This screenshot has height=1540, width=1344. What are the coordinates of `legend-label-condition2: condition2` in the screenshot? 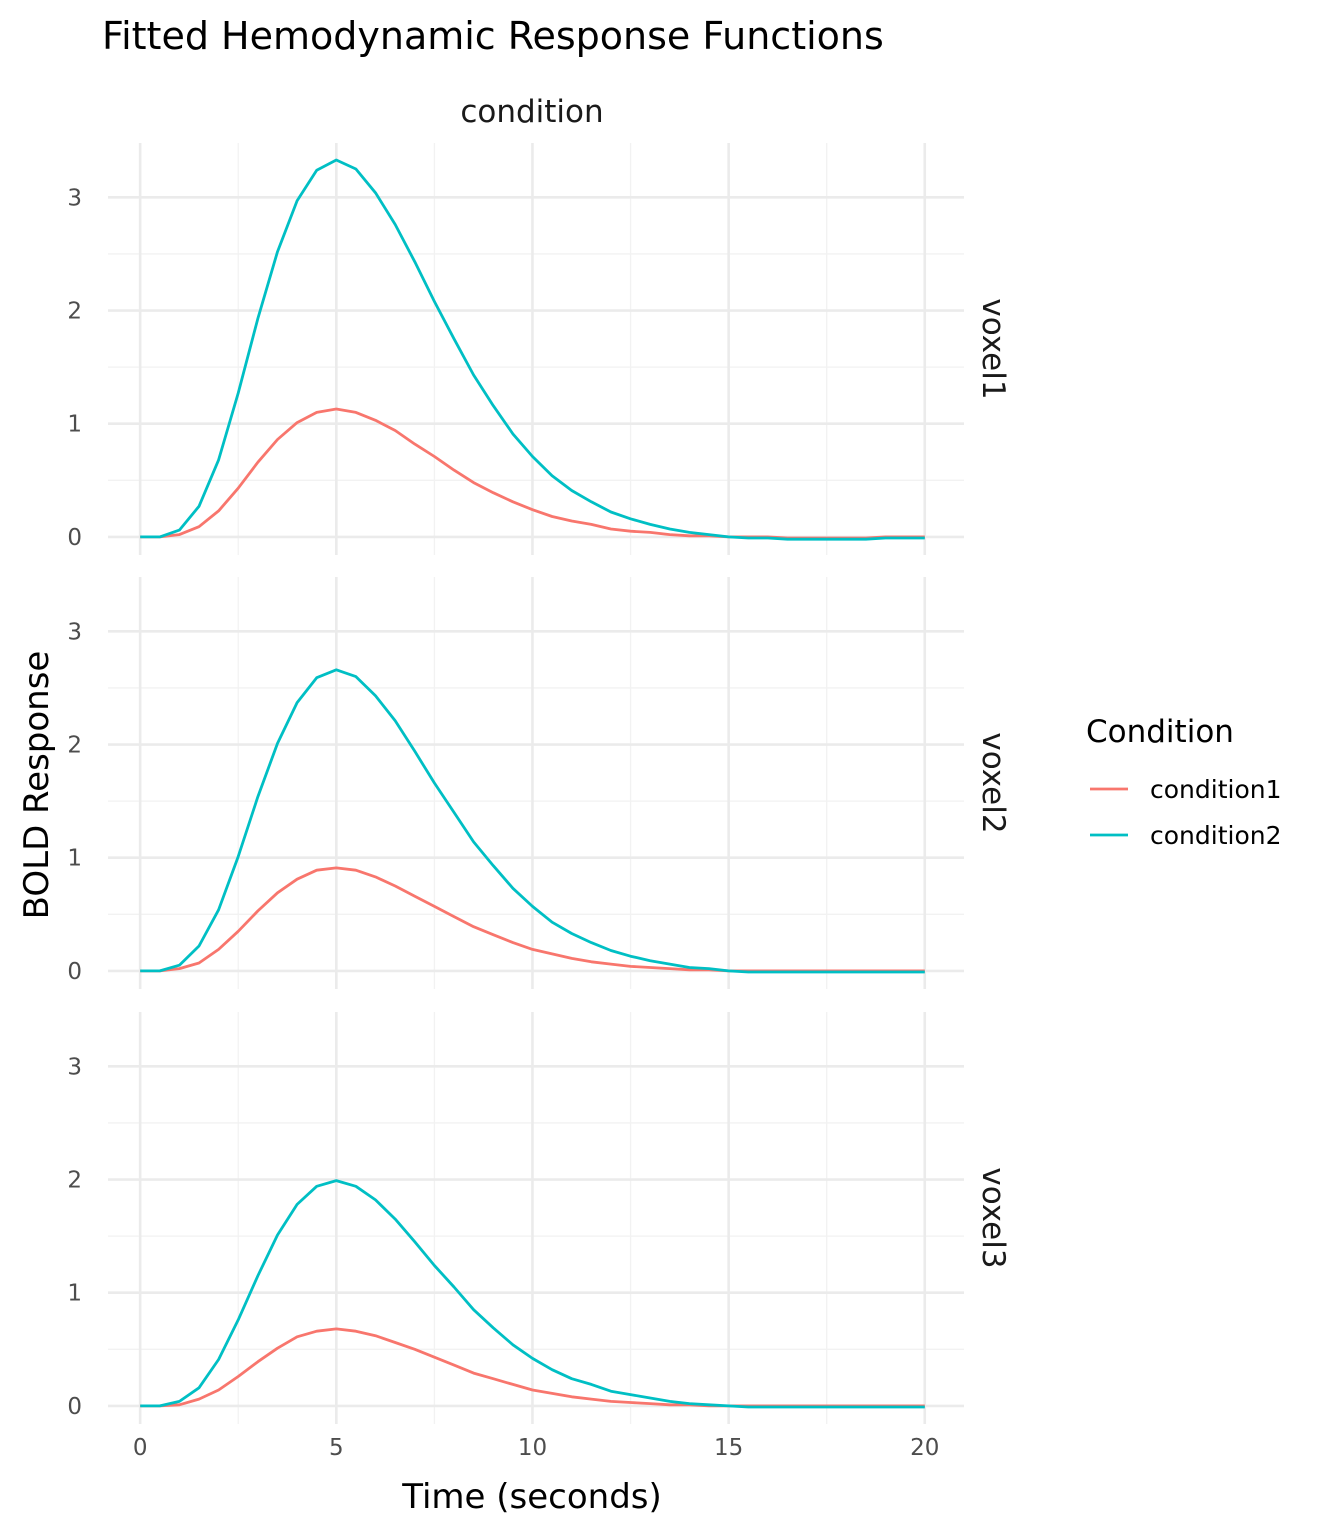 It's located at (1216, 835).